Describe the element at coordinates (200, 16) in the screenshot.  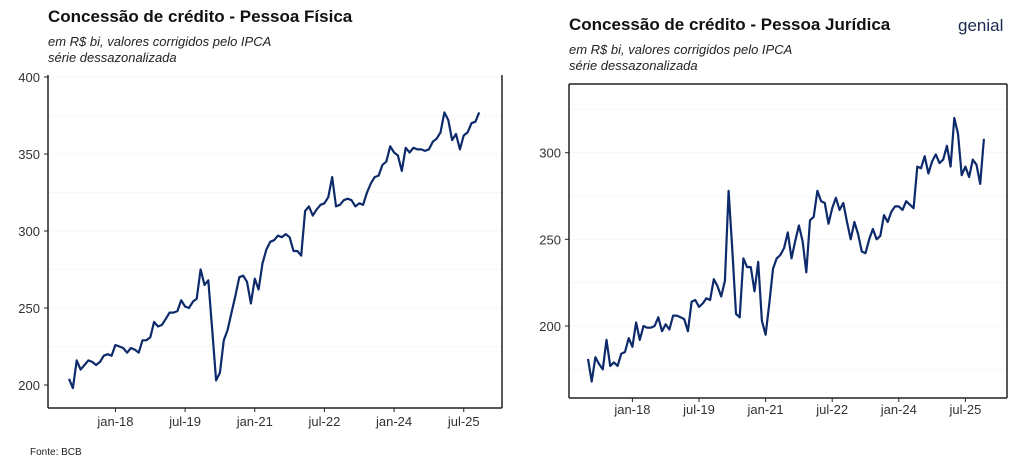
I see `chart-title-pf: Concessão de crédito - Pessoa Física` at that location.